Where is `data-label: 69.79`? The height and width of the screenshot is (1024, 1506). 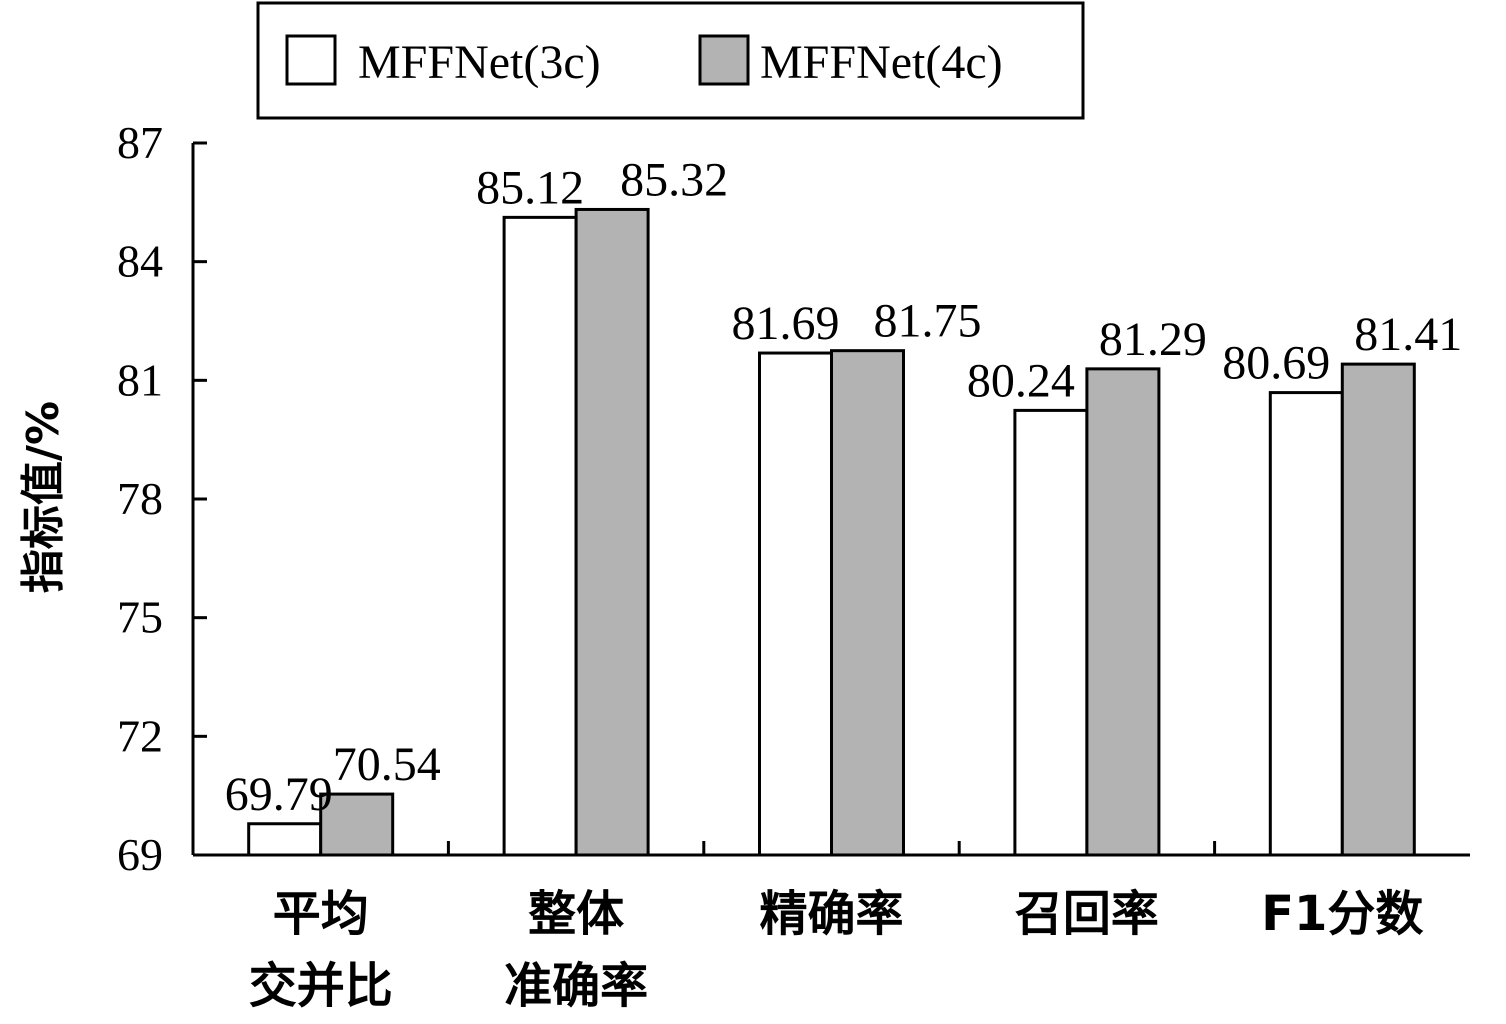 data-label: 69.79 is located at coordinates (279, 794).